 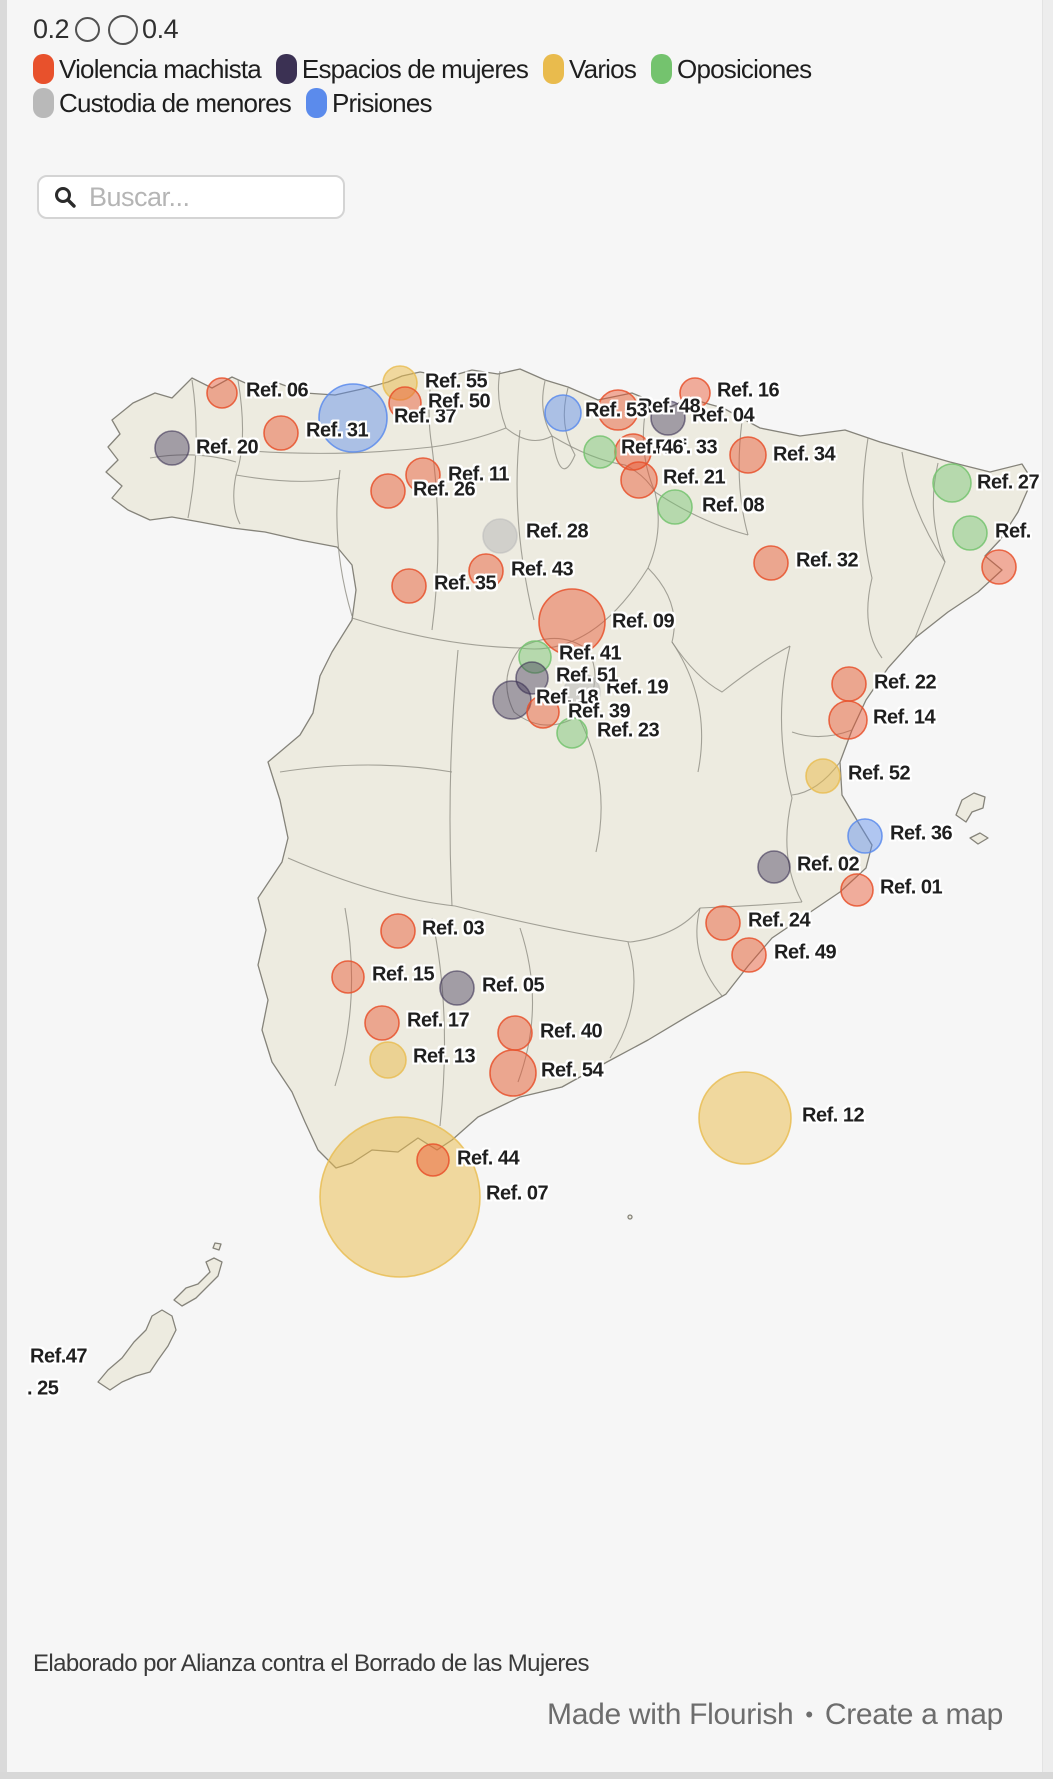 I want to click on legend-label: Espacios de mujeres, so click(x=415, y=69).